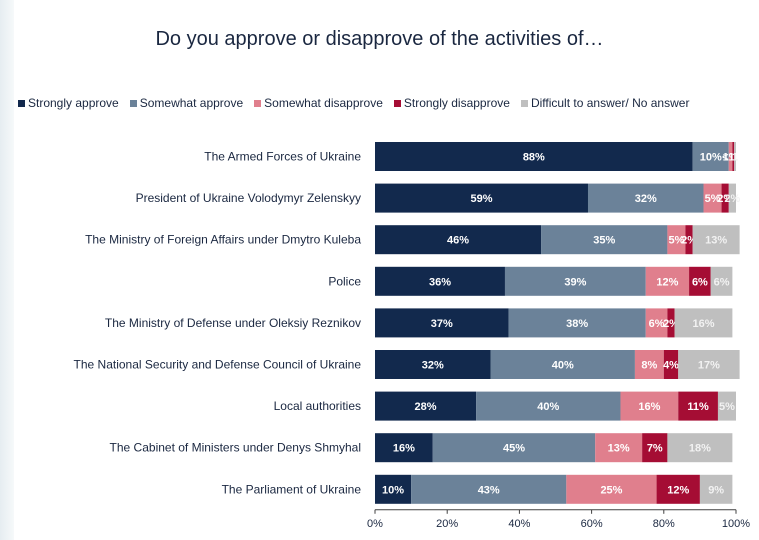  I want to click on data-label: 9%, so click(716, 490).